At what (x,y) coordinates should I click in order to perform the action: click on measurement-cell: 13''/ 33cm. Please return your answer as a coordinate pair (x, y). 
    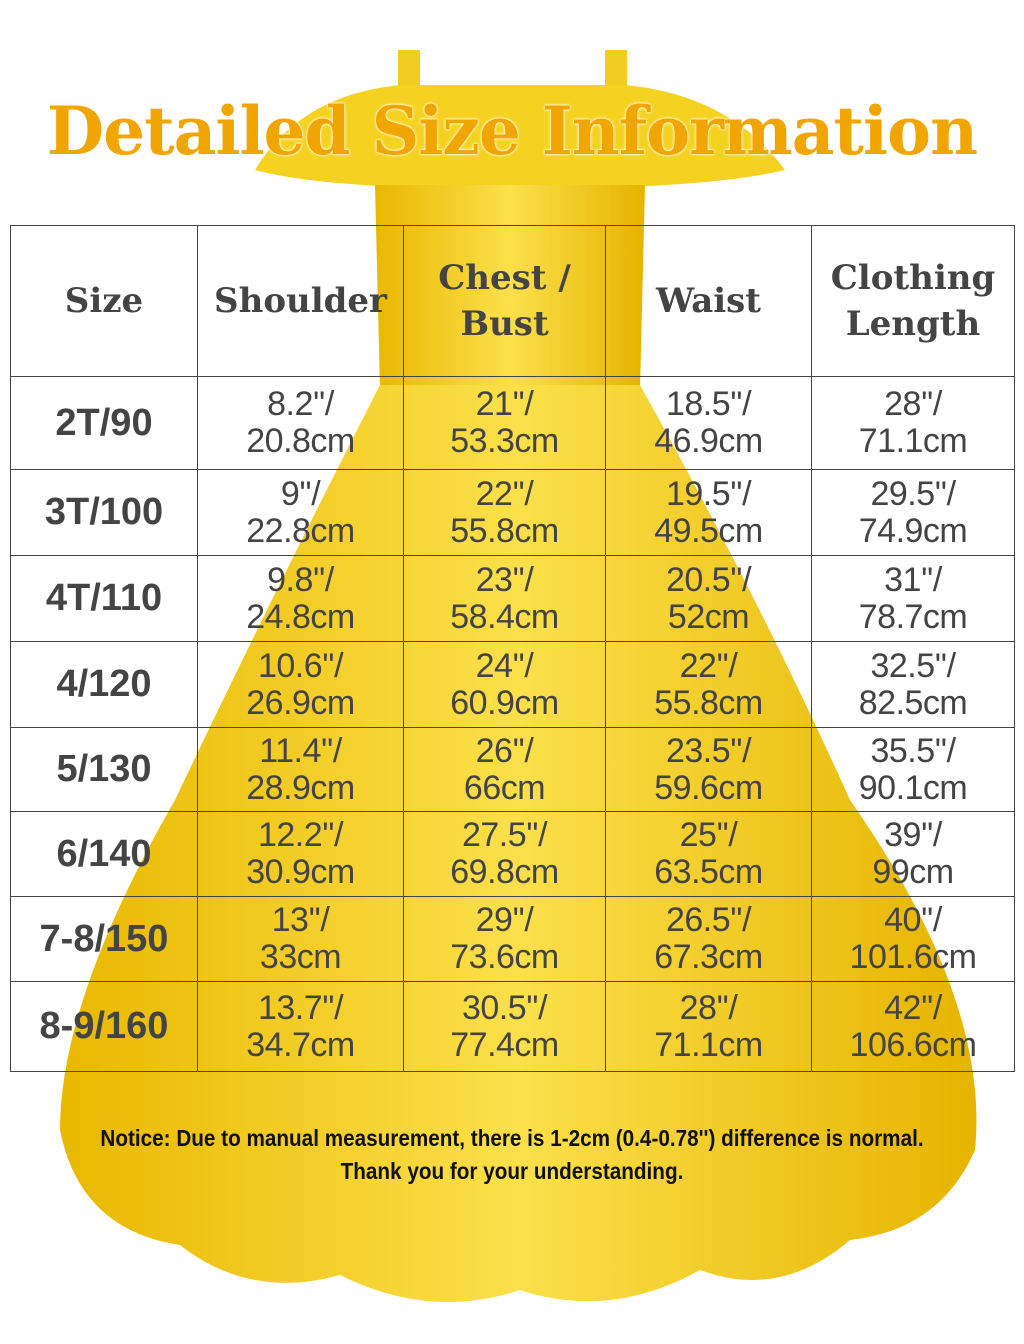
    Looking at the image, I should click on (300, 939).